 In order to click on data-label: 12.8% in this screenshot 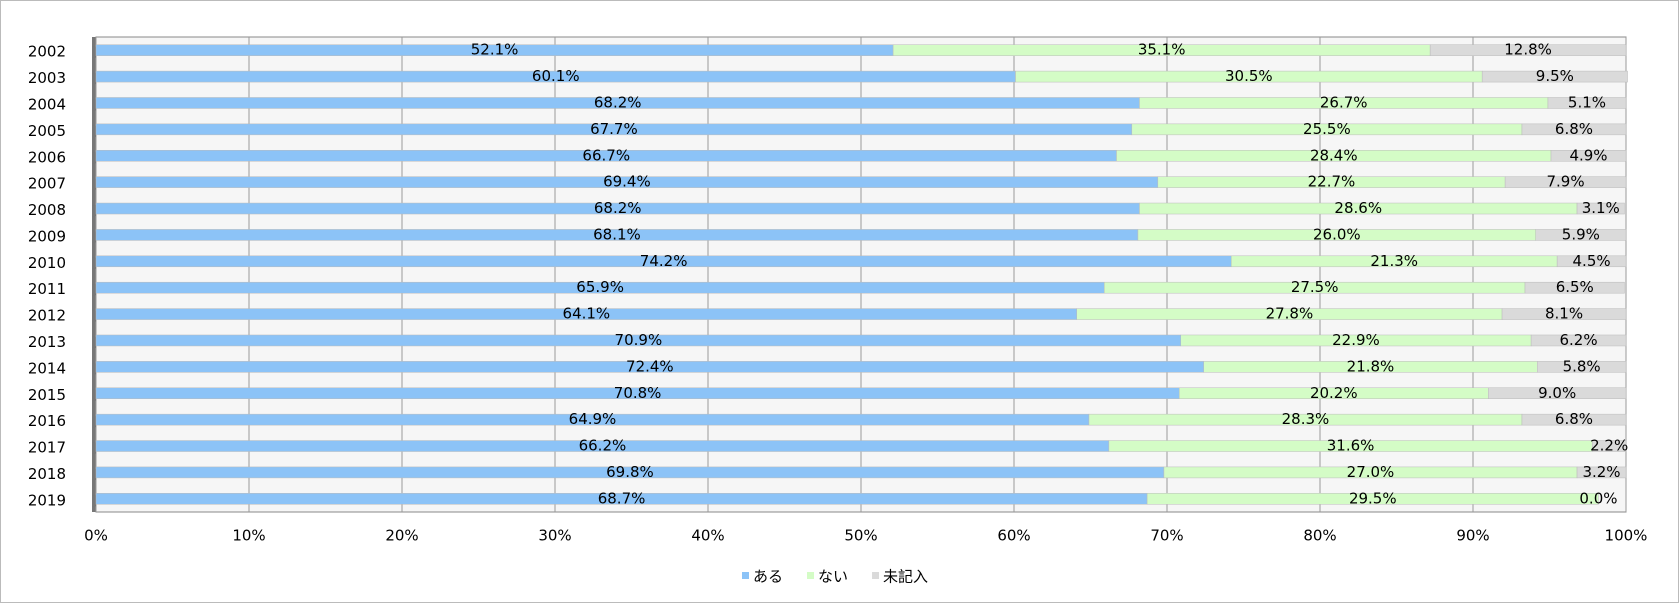, I will do `click(1528, 50)`.